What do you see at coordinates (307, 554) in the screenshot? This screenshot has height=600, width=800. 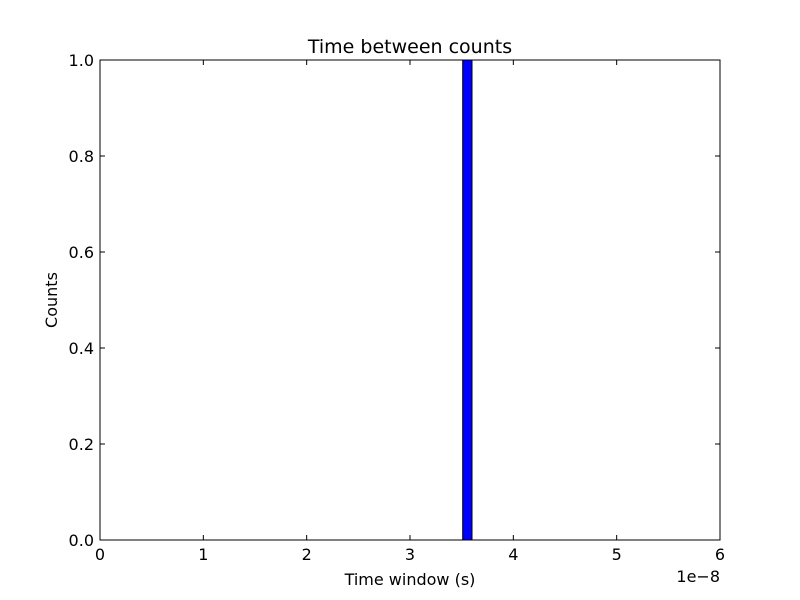 I see `x-tick-label: 2` at bounding box center [307, 554].